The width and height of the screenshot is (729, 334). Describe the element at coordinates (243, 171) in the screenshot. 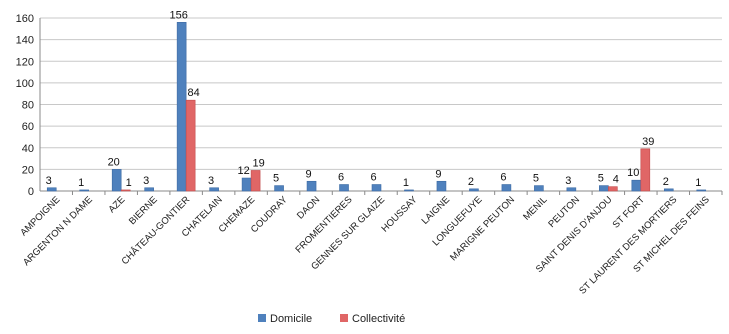

I see `data-label: 12` at that location.